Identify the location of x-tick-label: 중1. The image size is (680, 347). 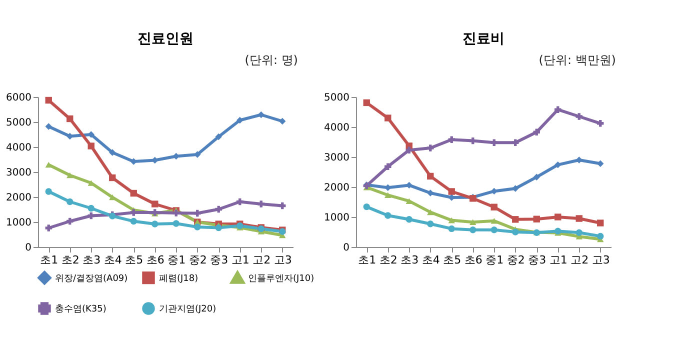
(495, 260).